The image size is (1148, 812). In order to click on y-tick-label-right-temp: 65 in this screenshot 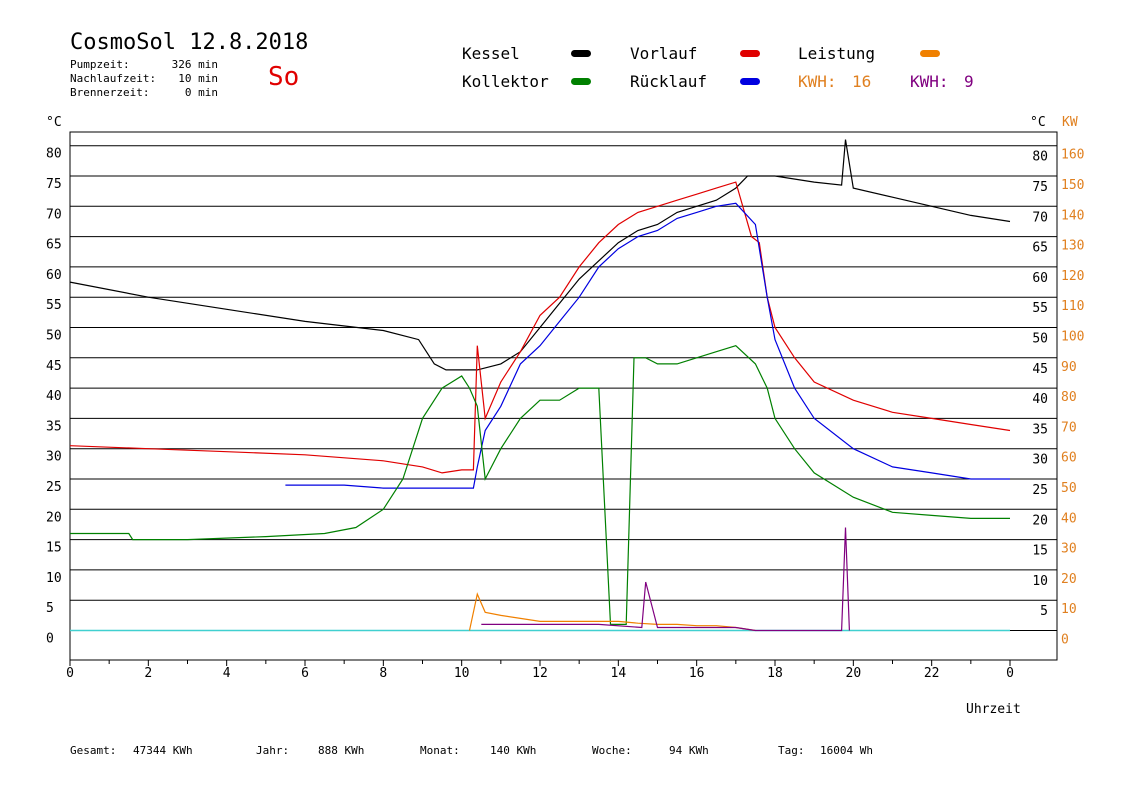, I will do `click(1040, 248)`.